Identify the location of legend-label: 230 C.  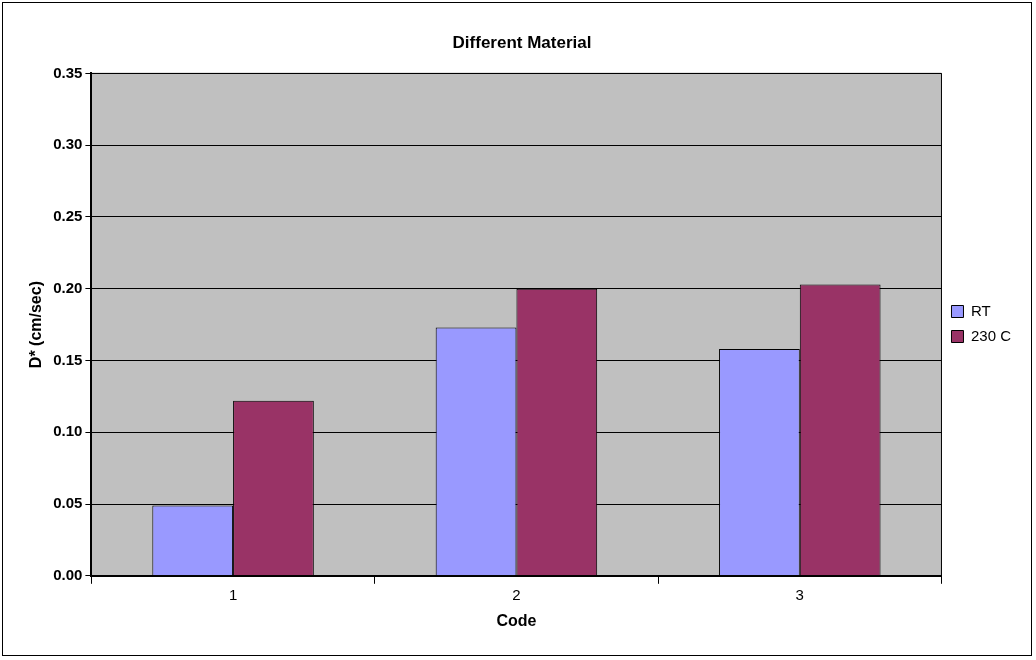
(991, 335).